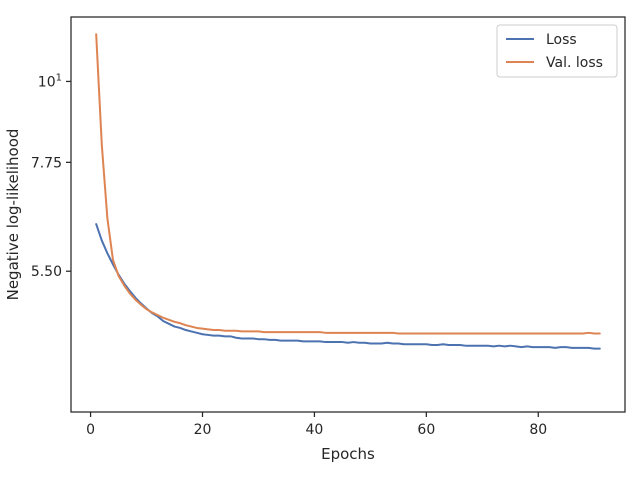 The image size is (640, 480). What do you see at coordinates (46, 163) in the screenshot?
I see `y-tick-label: 7.75` at bounding box center [46, 163].